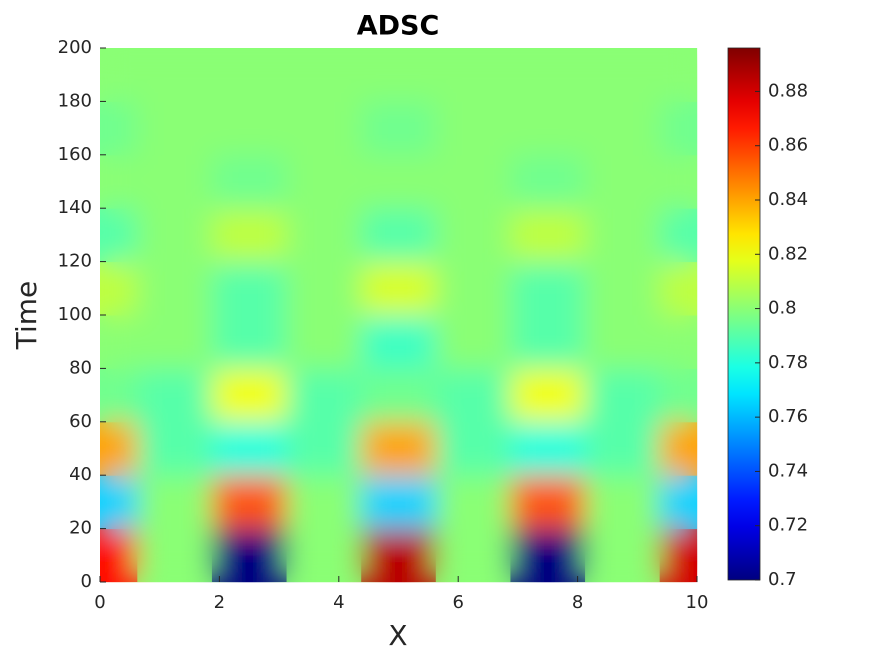 Image resolution: width=875 pixels, height=660 pixels. What do you see at coordinates (788, 253) in the screenshot?
I see `colorbar-tick-label: 0.82` at bounding box center [788, 253].